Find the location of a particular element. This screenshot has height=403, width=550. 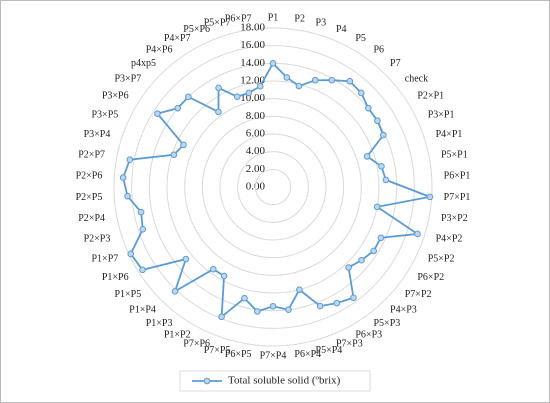

grid-circle is located at coordinates (273, 187).